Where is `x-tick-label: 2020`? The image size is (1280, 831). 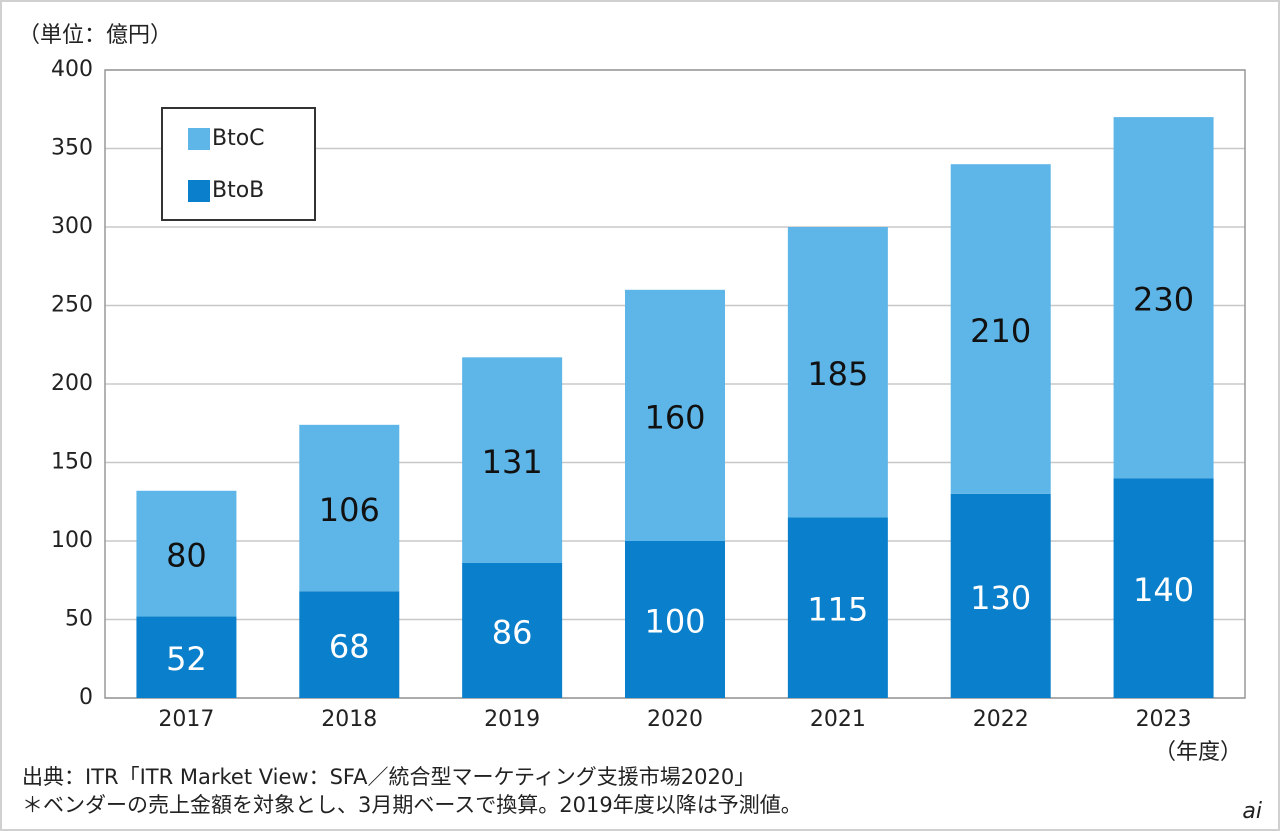 x-tick-label: 2020 is located at coordinates (675, 719).